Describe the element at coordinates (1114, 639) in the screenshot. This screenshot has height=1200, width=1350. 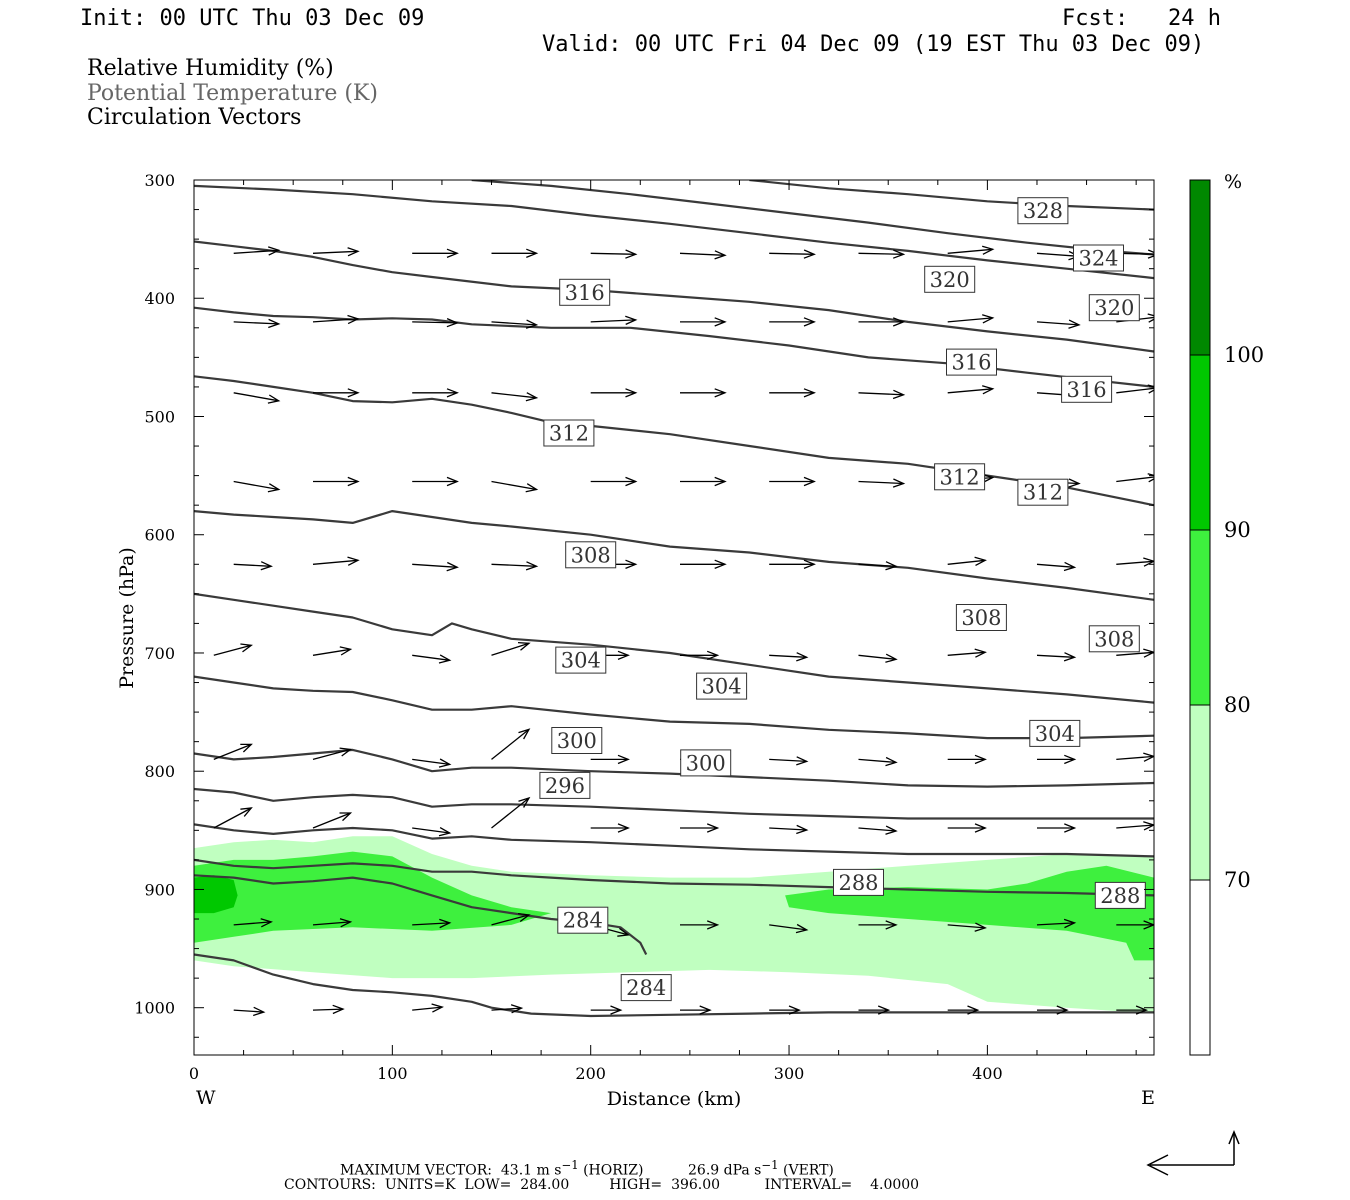
I see `contour-label-308-12: 308` at that location.